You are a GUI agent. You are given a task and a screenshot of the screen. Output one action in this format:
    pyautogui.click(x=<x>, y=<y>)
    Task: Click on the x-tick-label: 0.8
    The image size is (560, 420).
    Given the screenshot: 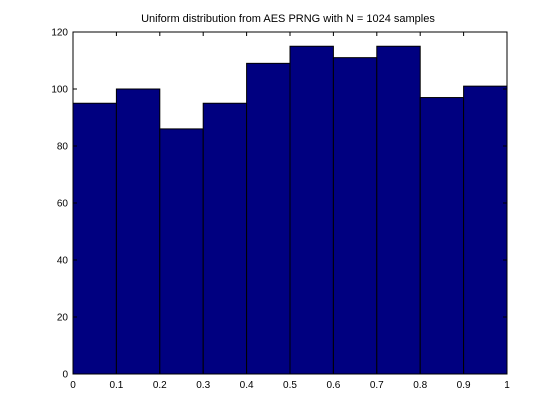 What is the action you would take?
    pyautogui.click(x=420, y=385)
    